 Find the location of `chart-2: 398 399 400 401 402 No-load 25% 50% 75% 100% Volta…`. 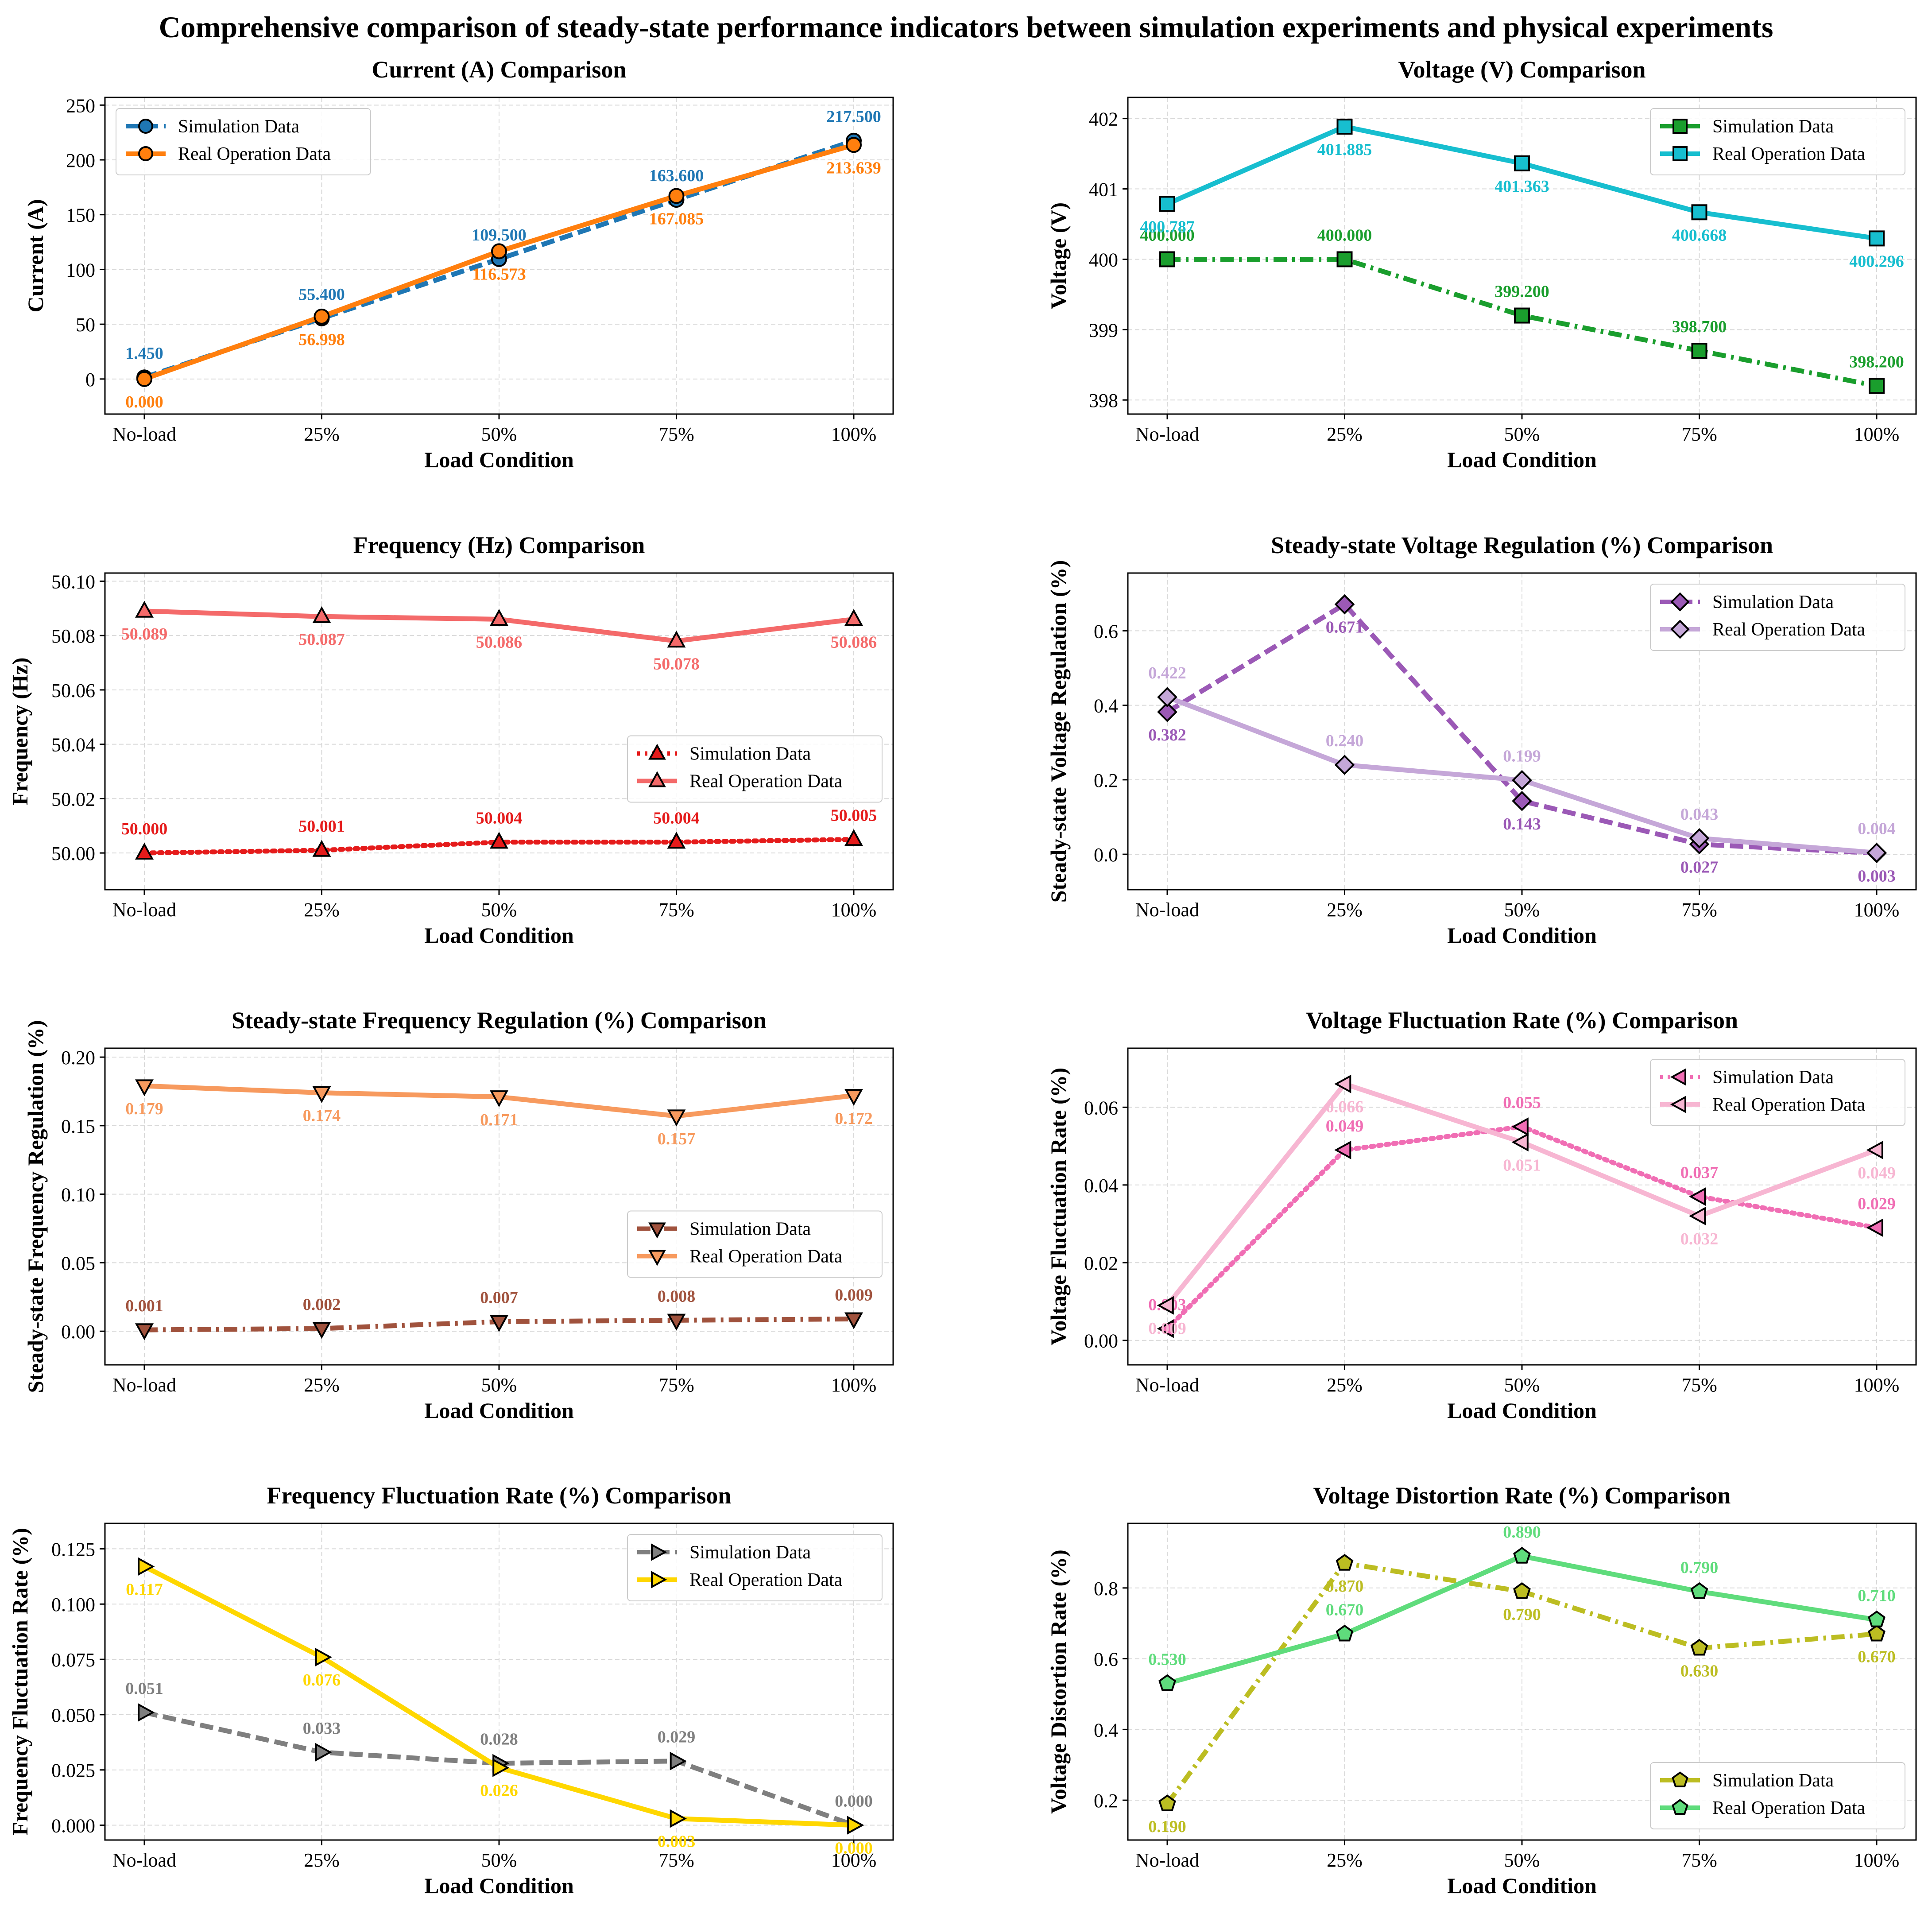

chart-2: 398 399 400 401 402 No-load 25% 50% 75% 100% Volta… is located at coordinates (1481, 264).